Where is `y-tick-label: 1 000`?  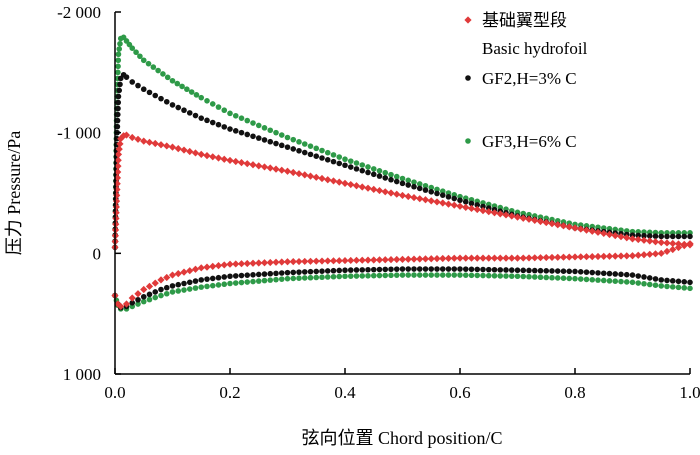
y-tick-label: 1 000 is located at coordinates (82, 374).